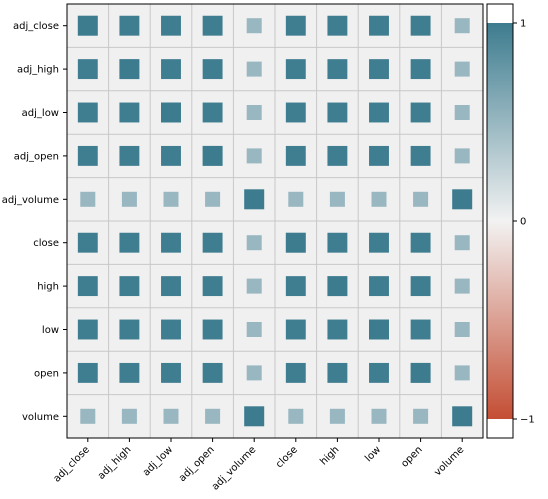  Describe the element at coordinates (462, 416) in the screenshot. I see `heatmap-cell-volume-volume` at that location.